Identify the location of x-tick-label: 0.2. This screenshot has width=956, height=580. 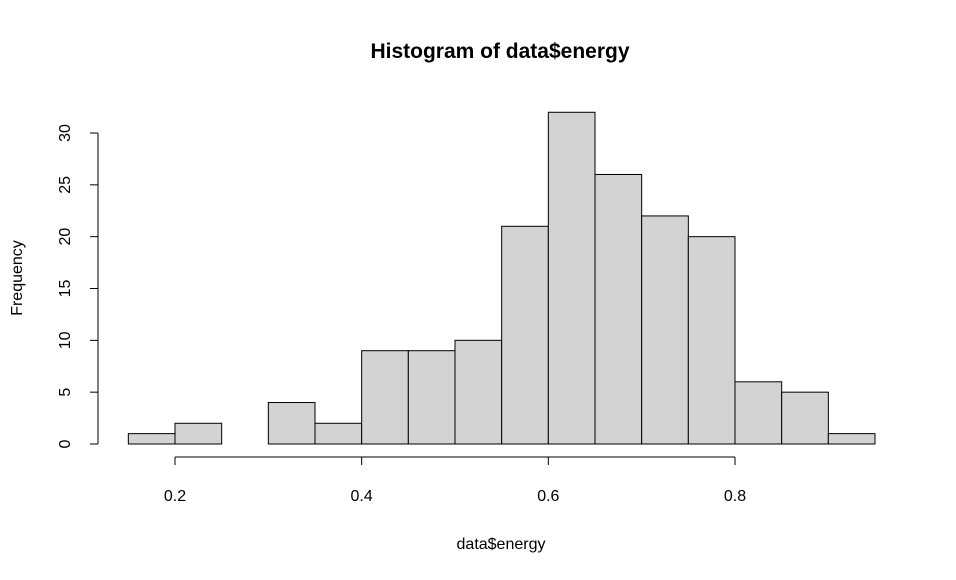
(175, 496).